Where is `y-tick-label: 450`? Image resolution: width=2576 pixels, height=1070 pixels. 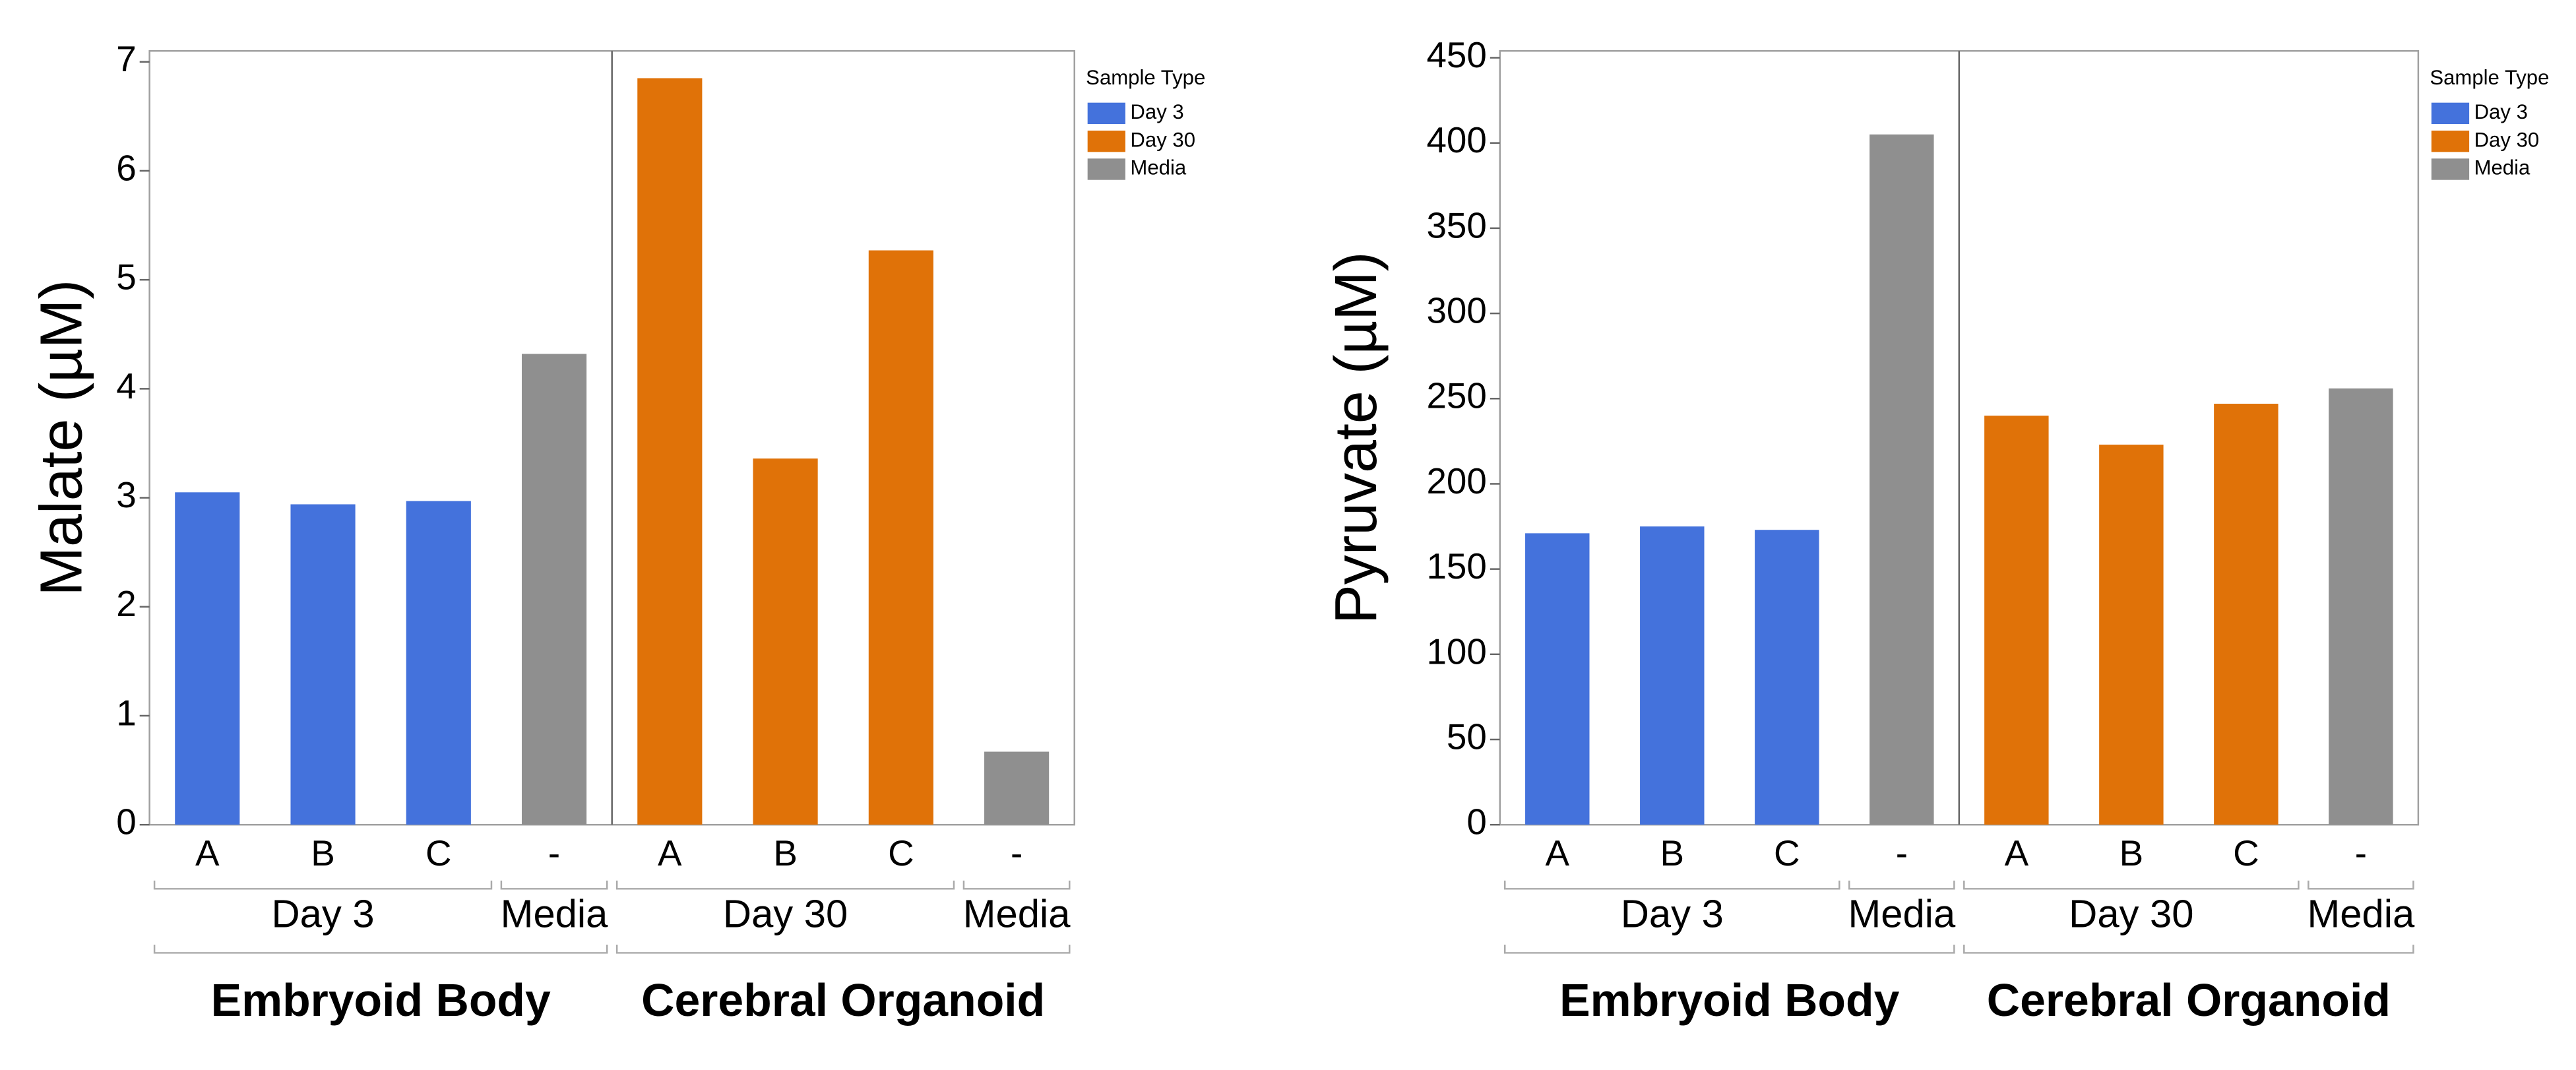 y-tick-label: 450 is located at coordinates (1456, 54).